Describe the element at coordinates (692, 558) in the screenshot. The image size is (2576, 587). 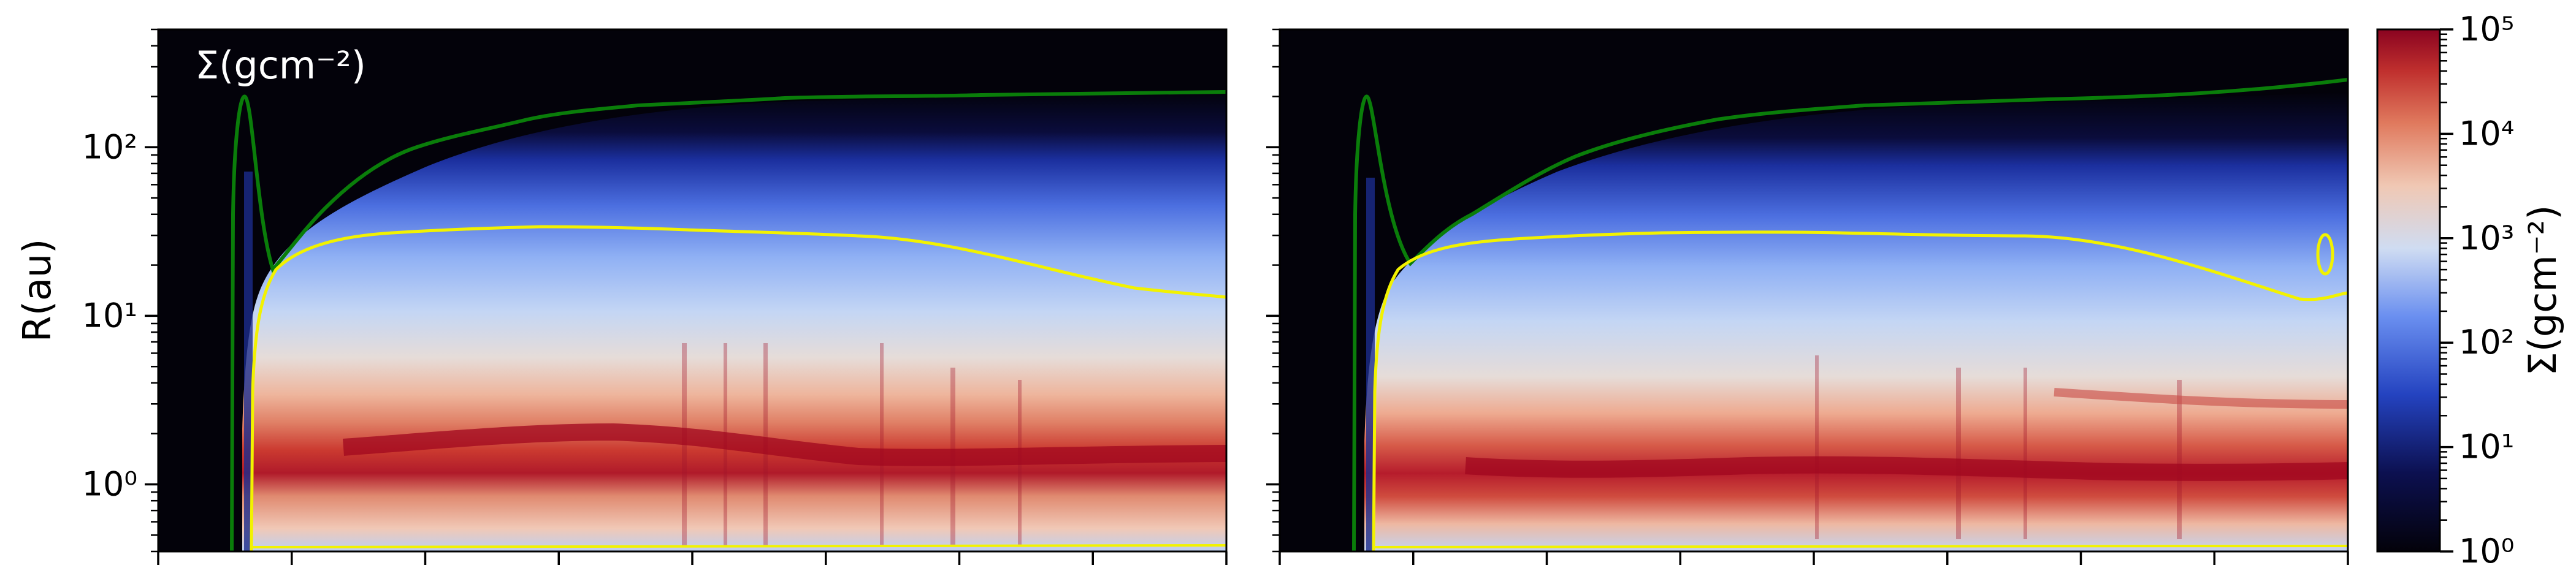
I see `left-x-ticks` at that location.